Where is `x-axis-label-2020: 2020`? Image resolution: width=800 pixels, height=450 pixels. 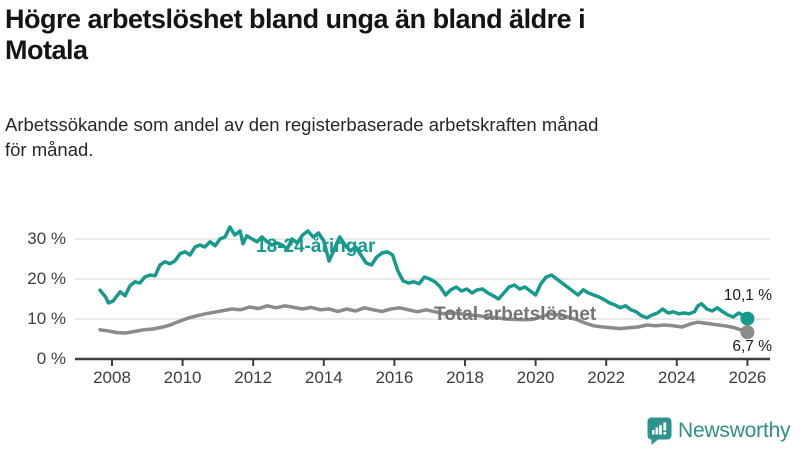 x-axis-label-2020: 2020 is located at coordinates (535, 377).